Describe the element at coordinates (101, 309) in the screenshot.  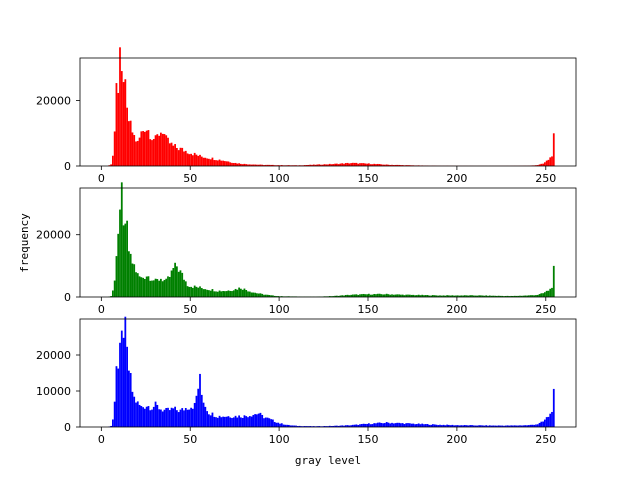
I see `green-xtick-label-0: 0` at that location.